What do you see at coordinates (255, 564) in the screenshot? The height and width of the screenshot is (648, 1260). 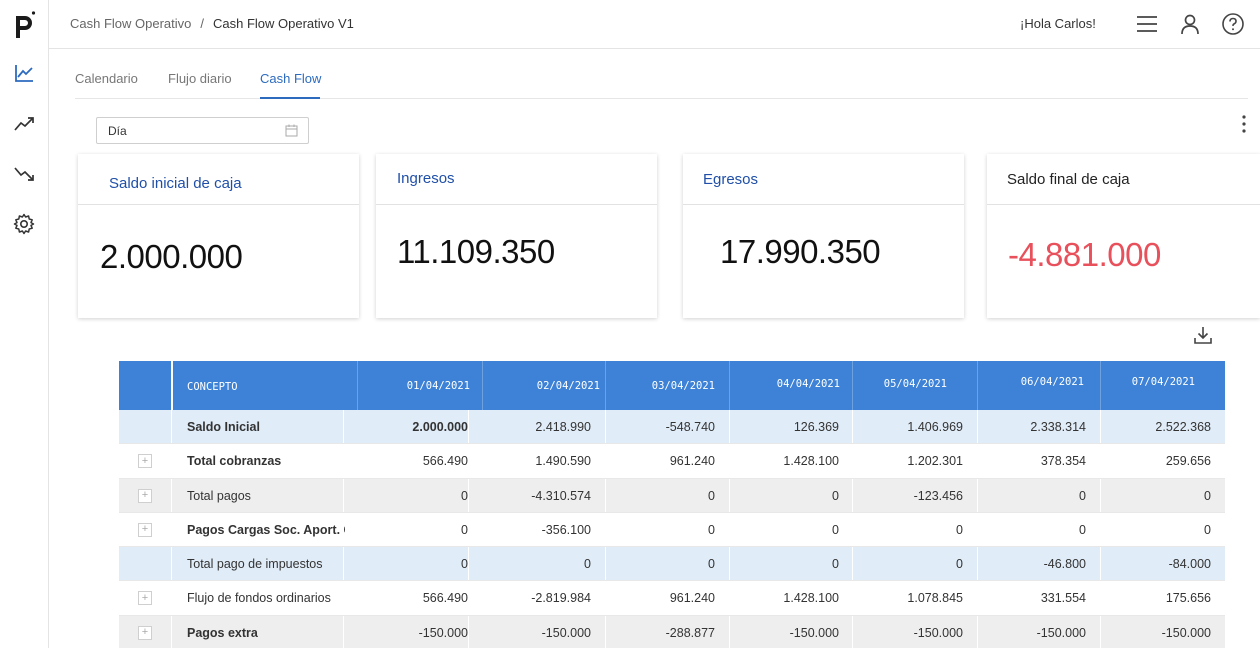 I see `row-label: Total pago de impuestos` at bounding box center [255, 564].